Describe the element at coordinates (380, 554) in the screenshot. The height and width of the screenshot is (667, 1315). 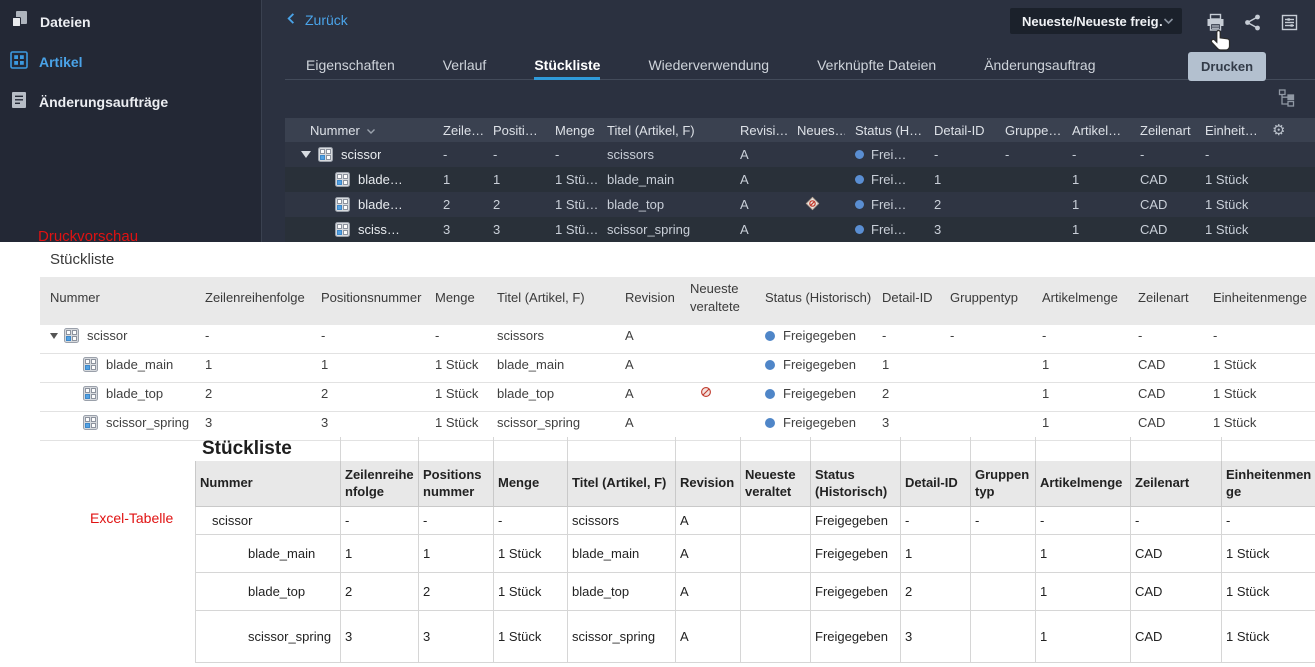
I see `excel-cell-zeilenreihenfolge: 1` at that location.